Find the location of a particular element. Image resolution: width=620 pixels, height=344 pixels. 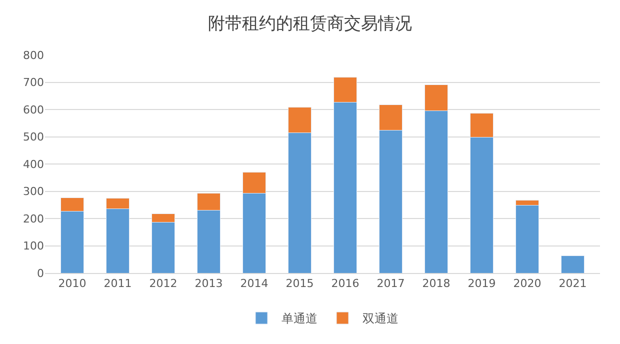

x-tick-label: 2016 is located at coordinates (345, 283).